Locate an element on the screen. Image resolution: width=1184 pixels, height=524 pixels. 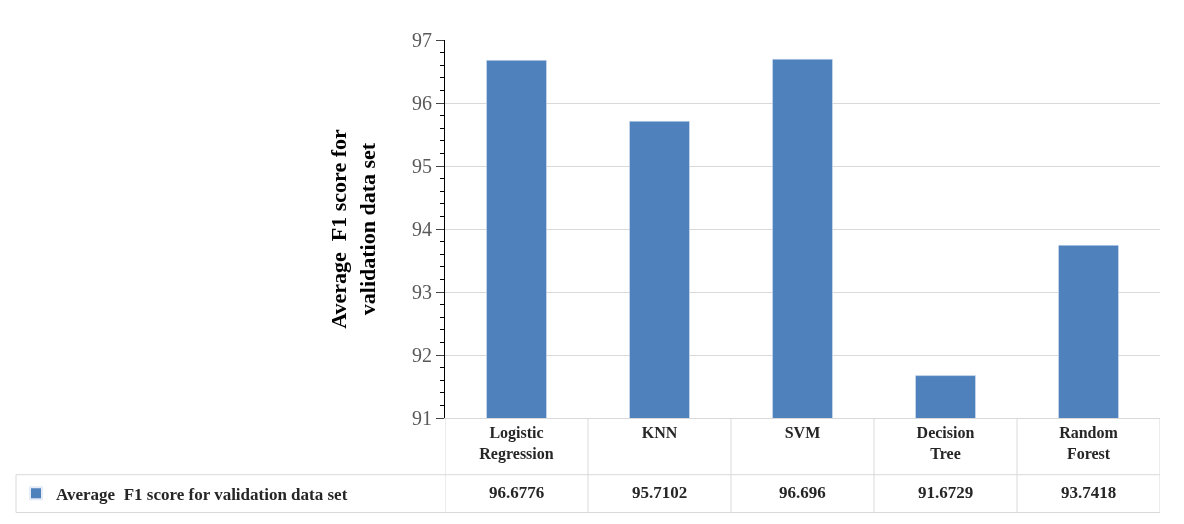
x-tick-label: Random Forest is located at coordinates (1089, 443).